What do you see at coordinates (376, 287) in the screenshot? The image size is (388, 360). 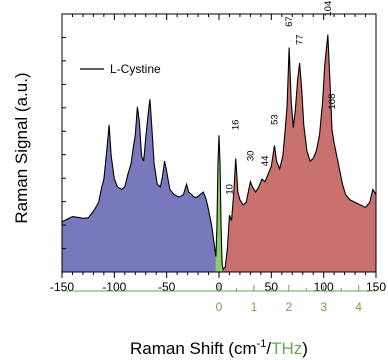 I see `x-tick-label: 150` at bounding box center [376, 287].